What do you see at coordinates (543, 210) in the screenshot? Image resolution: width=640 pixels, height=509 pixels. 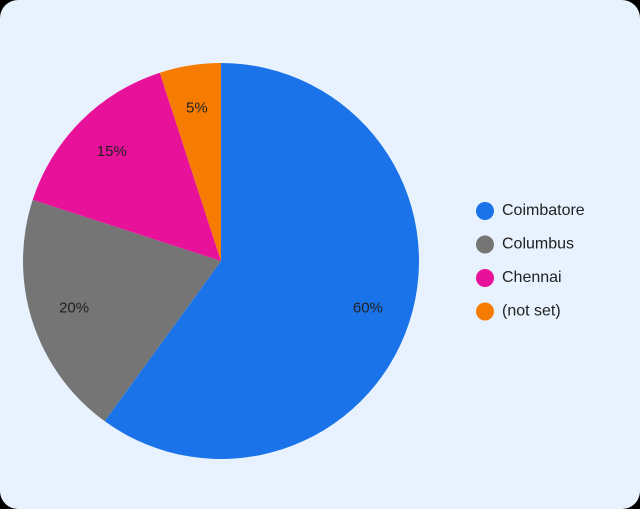 I see `legend-label: Coimbatore` at bounding box center [543, 210].